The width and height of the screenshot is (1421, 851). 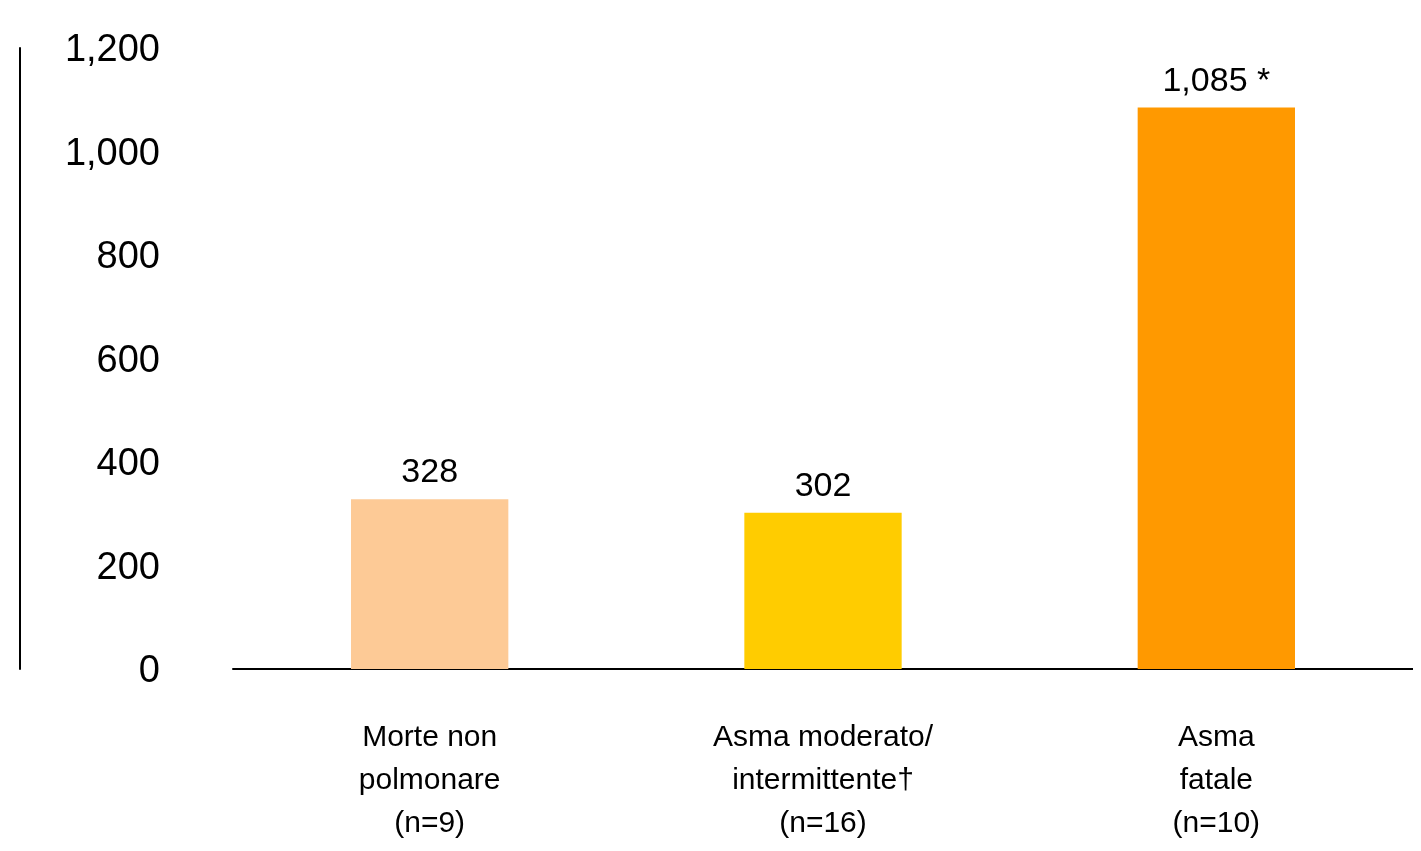 What do you see at coordinates (128, 255) in the screenshot?
I see `y-tick-label: 800` at bounding box center [128, 255].